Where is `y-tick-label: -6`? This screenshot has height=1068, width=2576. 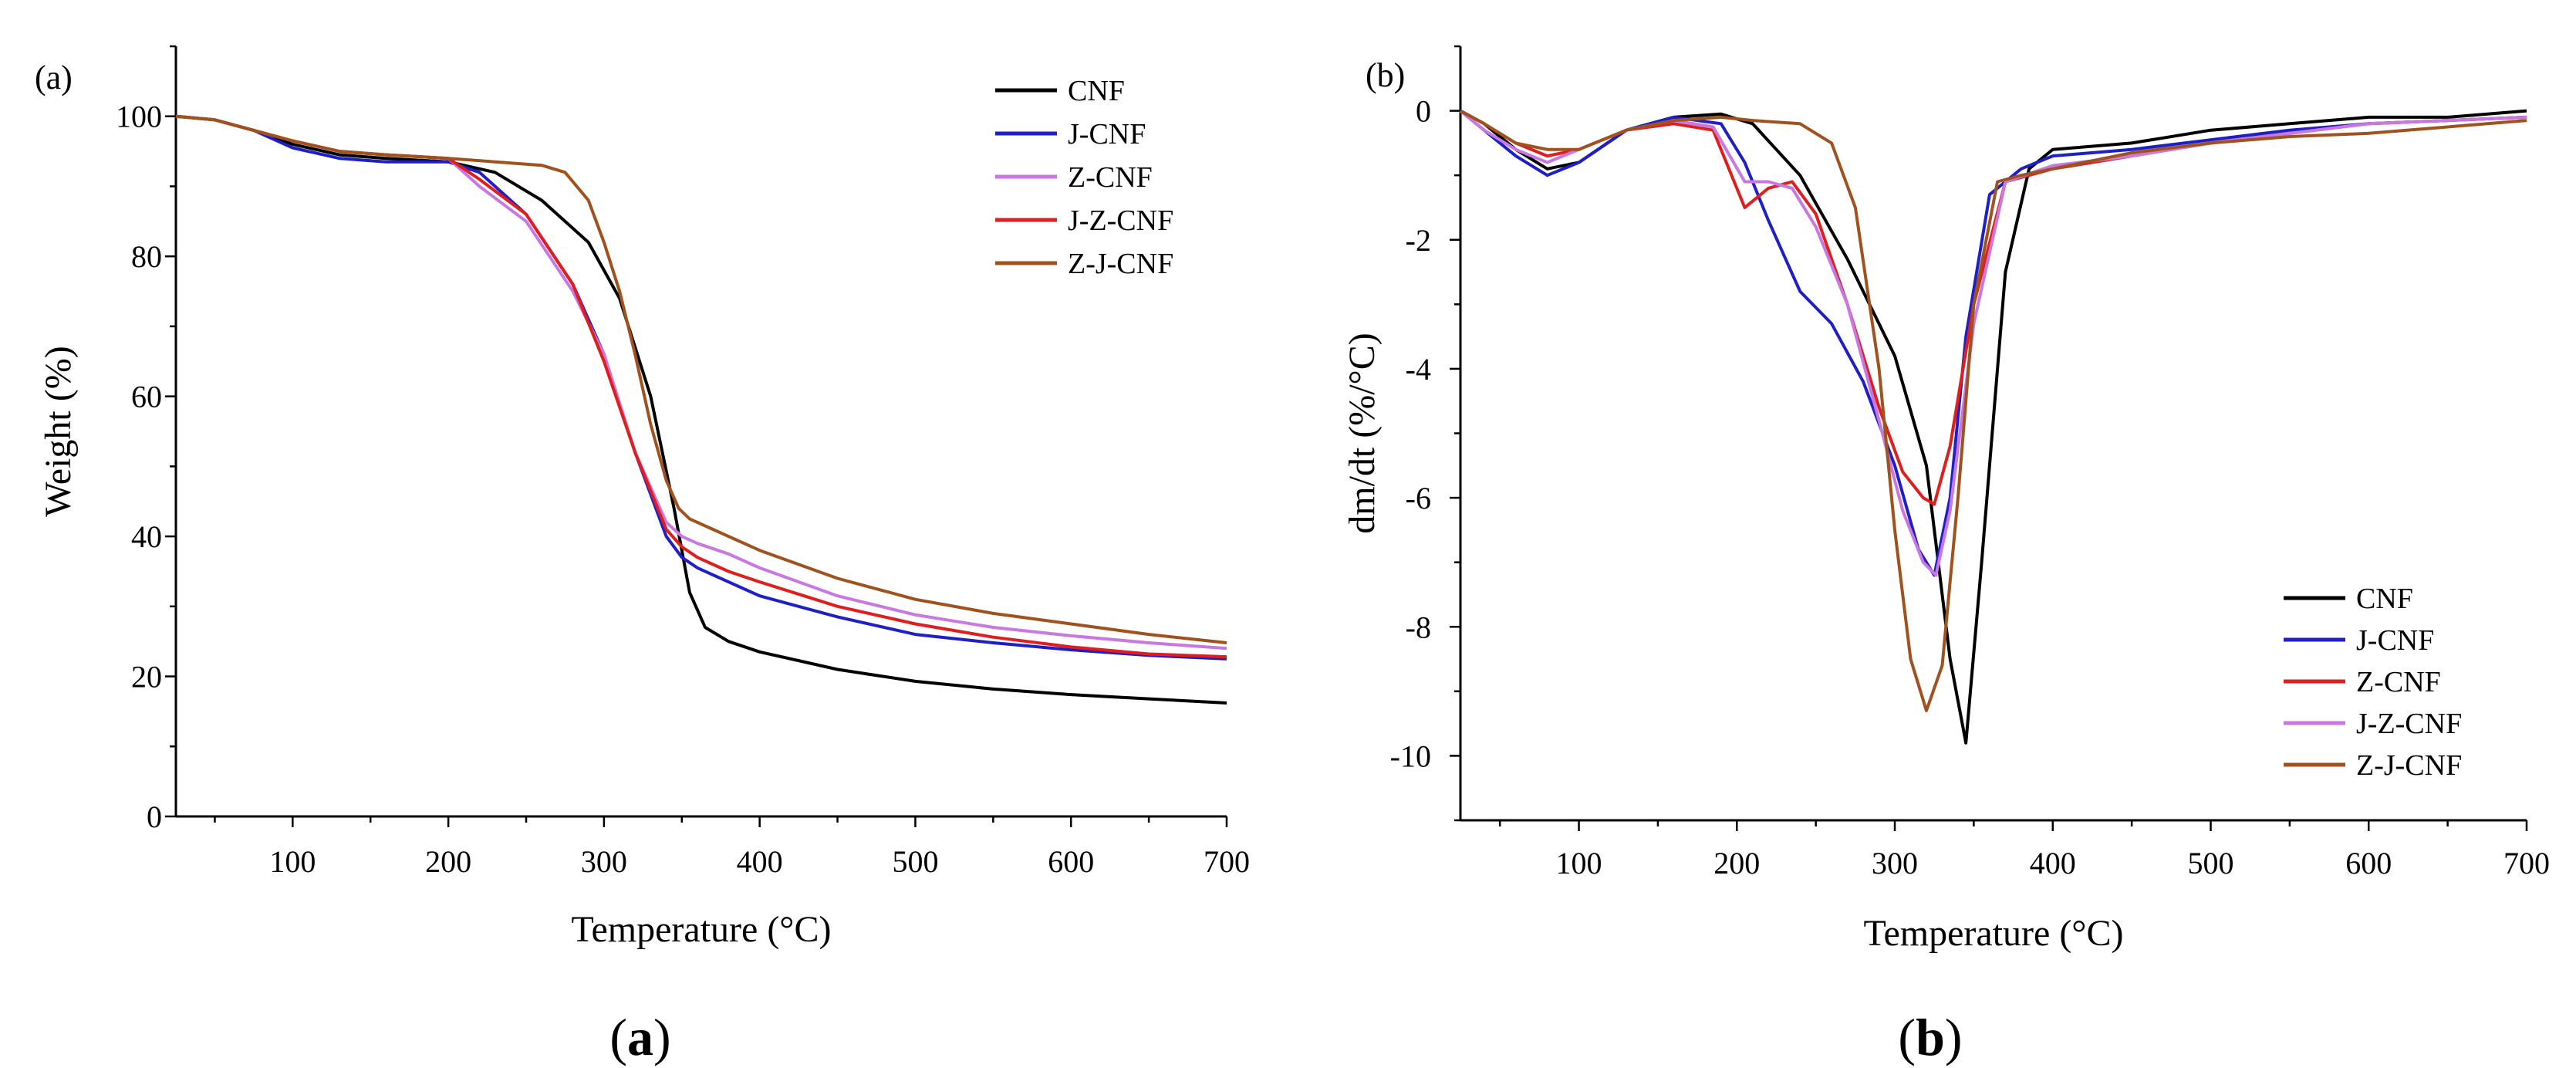 y-tick-label: -6 is located at coordinates (1418, 498).